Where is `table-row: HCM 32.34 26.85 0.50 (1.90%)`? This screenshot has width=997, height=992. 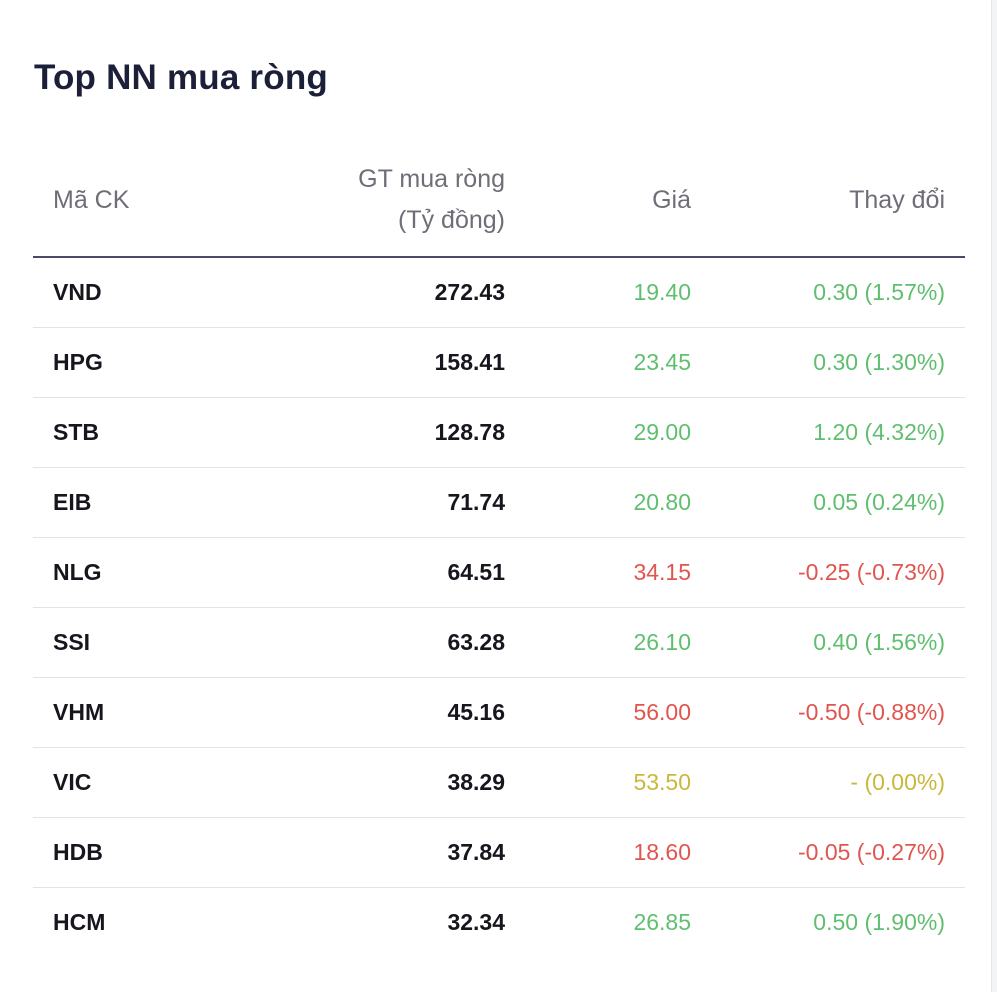
table-row: HCM 32.34 26.85 0.50 (1.90%) is located at coordinates (499, 922).